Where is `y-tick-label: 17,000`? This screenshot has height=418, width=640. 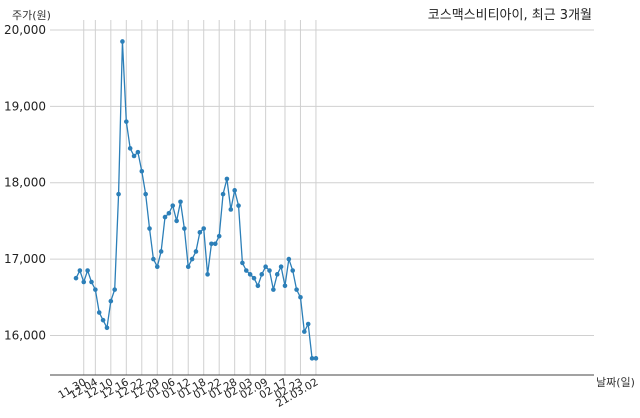
y-tick-label: 17,000 is located at coordinates (25, 259).